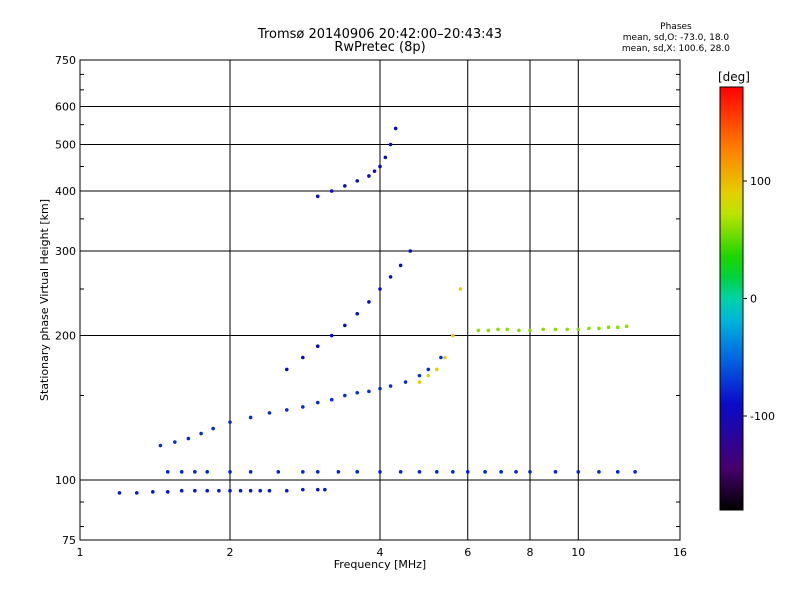 This screenshot has height=600, width=800. What do you see at coordinates (65, 336) in the screenshot?
I see `y-tick-label: 200` at bounding box center [65, 336].